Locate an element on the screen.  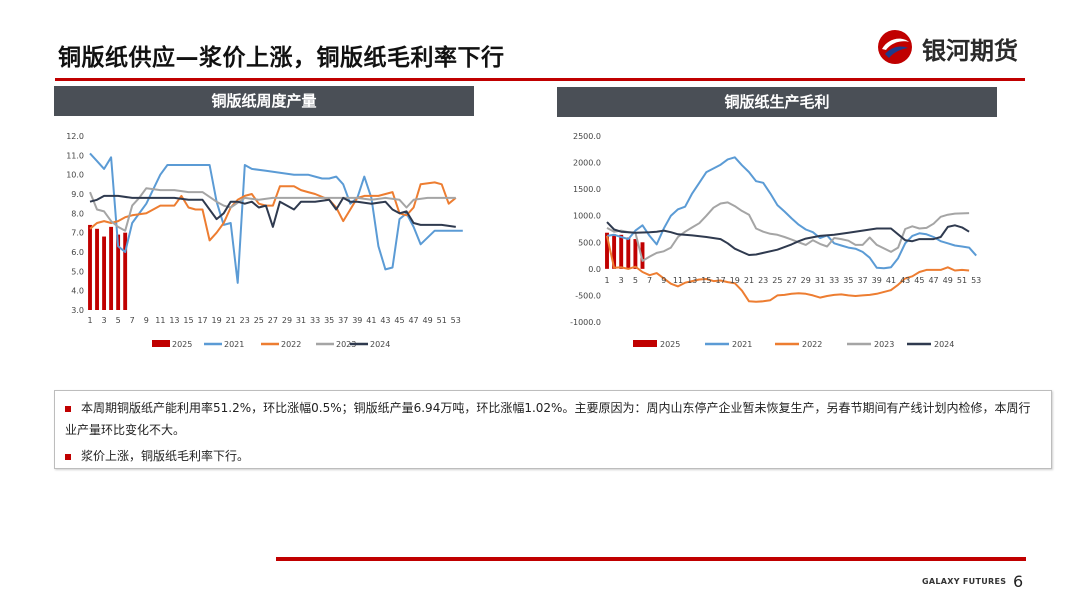
brand-logo: 银河期货 is located at coordinates (956, 47).